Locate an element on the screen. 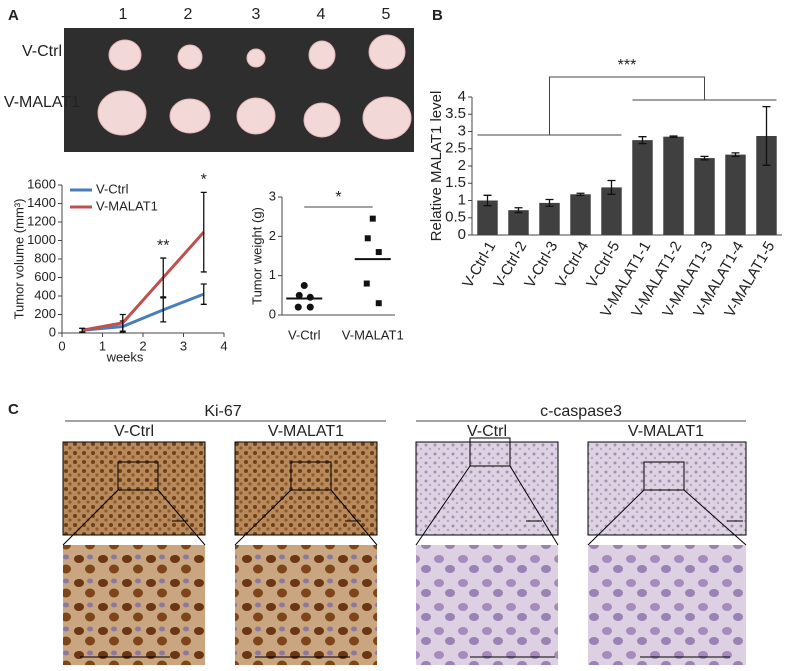 This screenshot has width=800, height=671. y-tick-label: 1400 is located at coordinates (41, 202).